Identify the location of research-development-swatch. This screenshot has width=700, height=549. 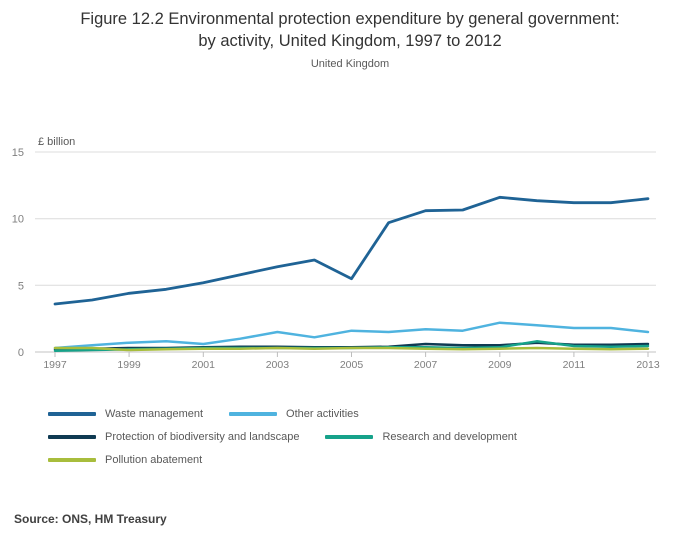
(349, 437).